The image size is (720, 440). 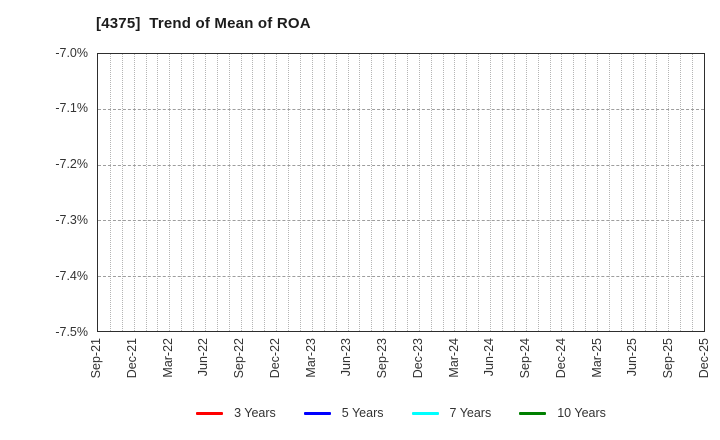 What do you see at coordinates (489, 357) in the screenshot?
I see `x-tick-label: Jun-24` at bounding box center [489, 357].